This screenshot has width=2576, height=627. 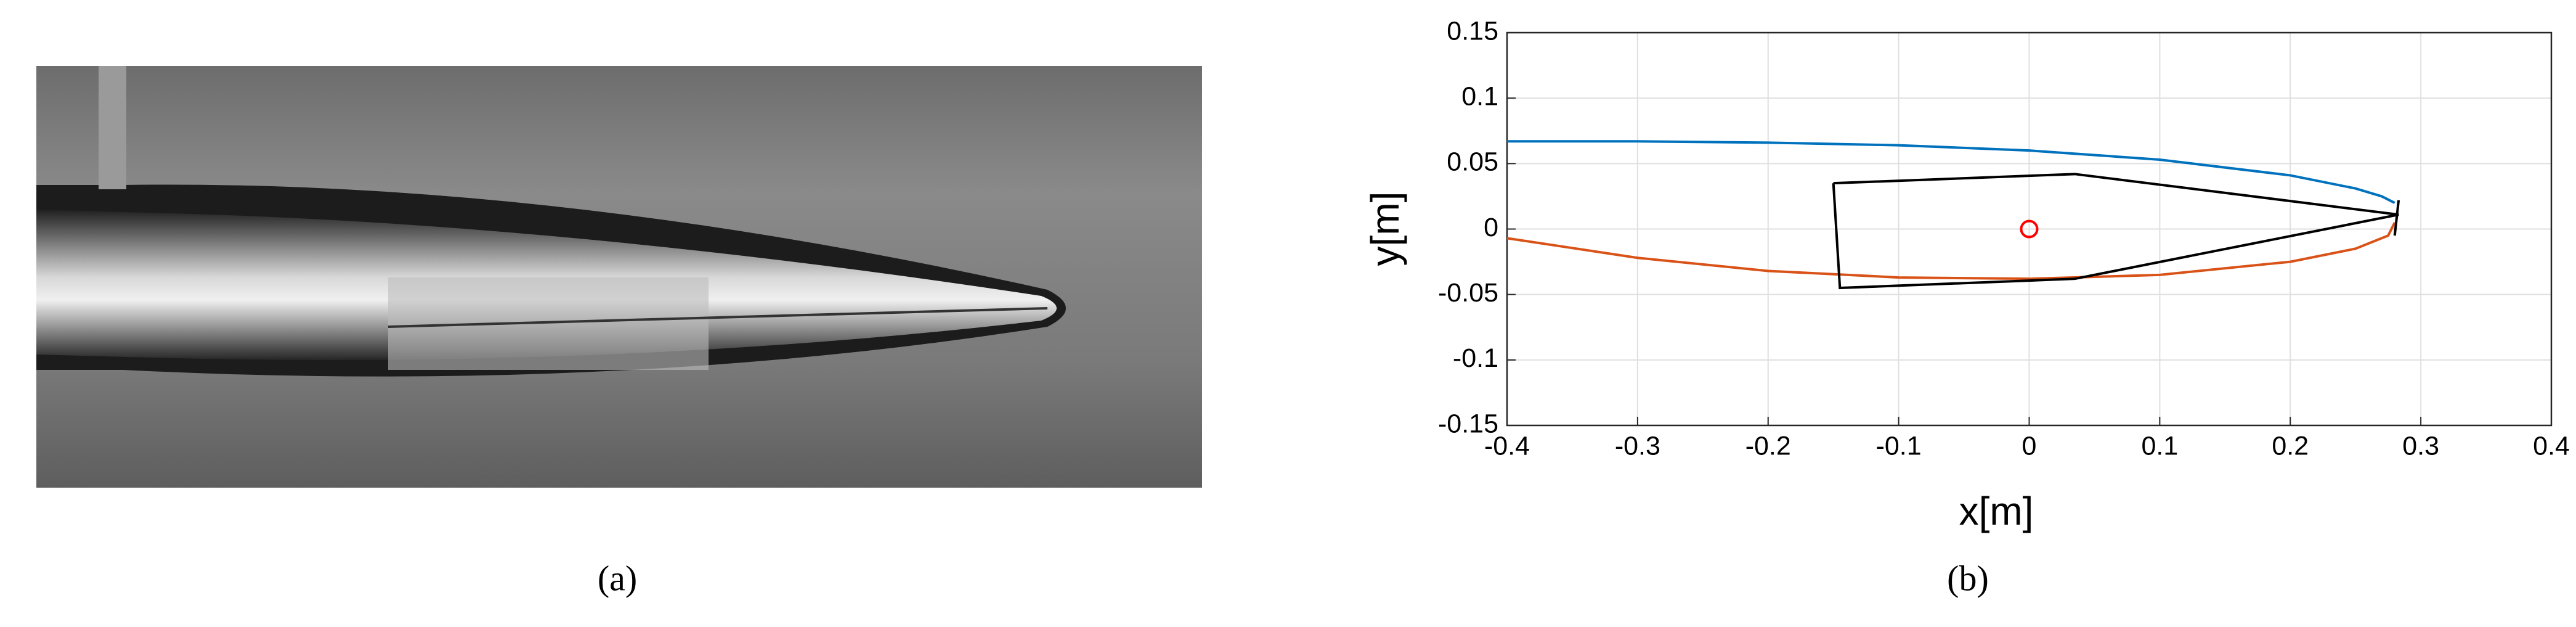 I want to click on x-tick-label: 0.3, so click(x=2420, y=446).